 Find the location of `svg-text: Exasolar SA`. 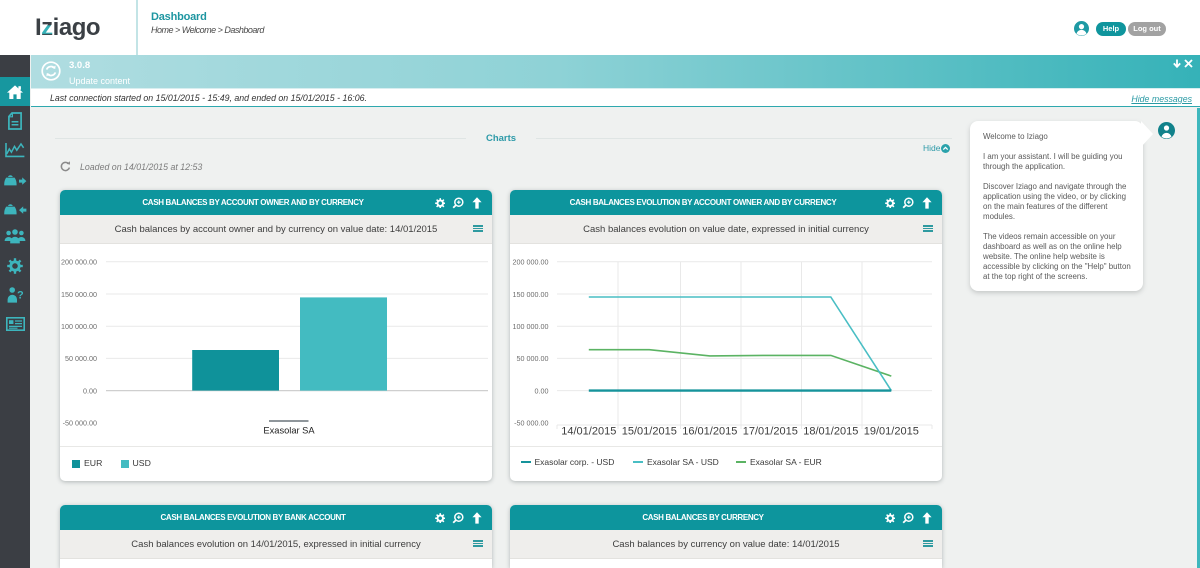

svg-text: Exasolar SA is located at coordinates (289, 431).